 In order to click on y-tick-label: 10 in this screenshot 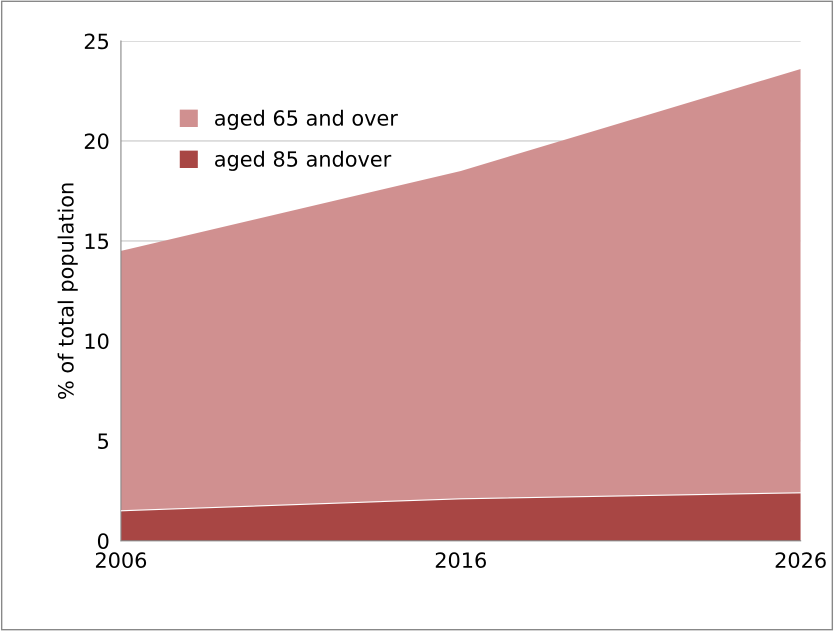, I will do `click(97, 341)`.